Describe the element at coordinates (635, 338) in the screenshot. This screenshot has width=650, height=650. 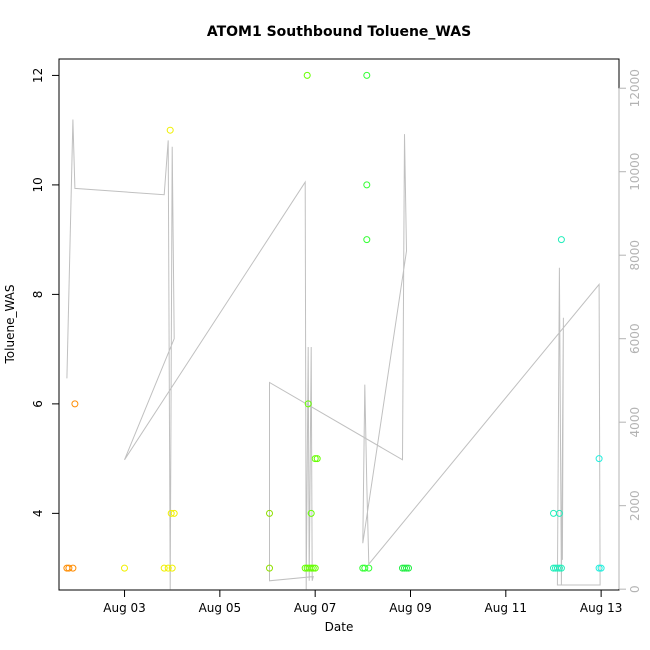
I see `y2-tick-label: 6000` at that location.